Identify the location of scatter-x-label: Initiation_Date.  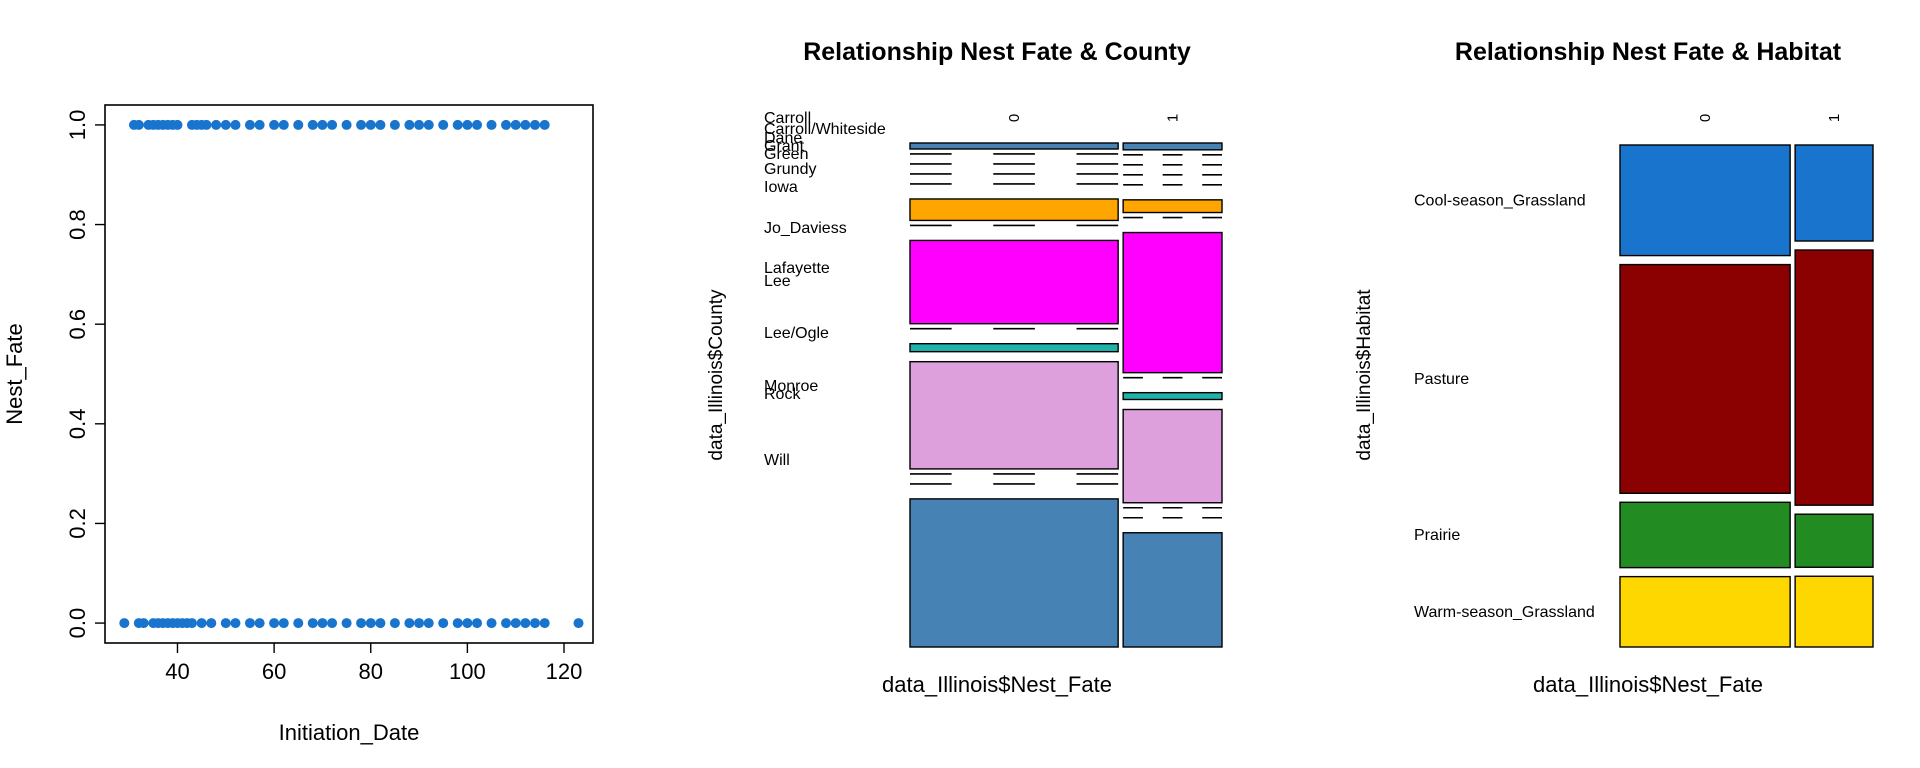
(349, 732).